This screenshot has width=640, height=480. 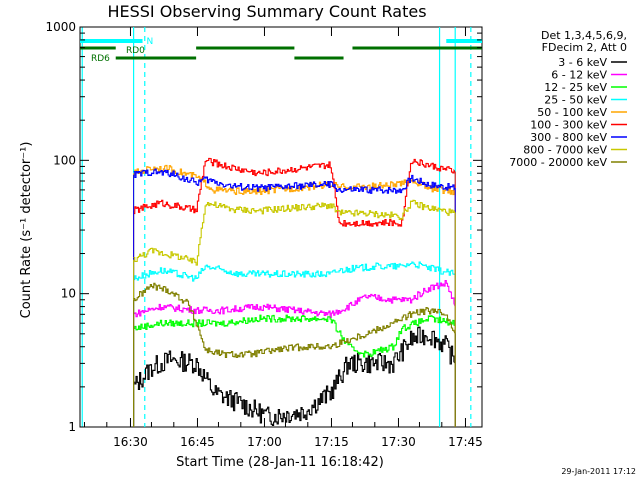 I want to click on rd6-label: RD6, so click(x=100, y=59).